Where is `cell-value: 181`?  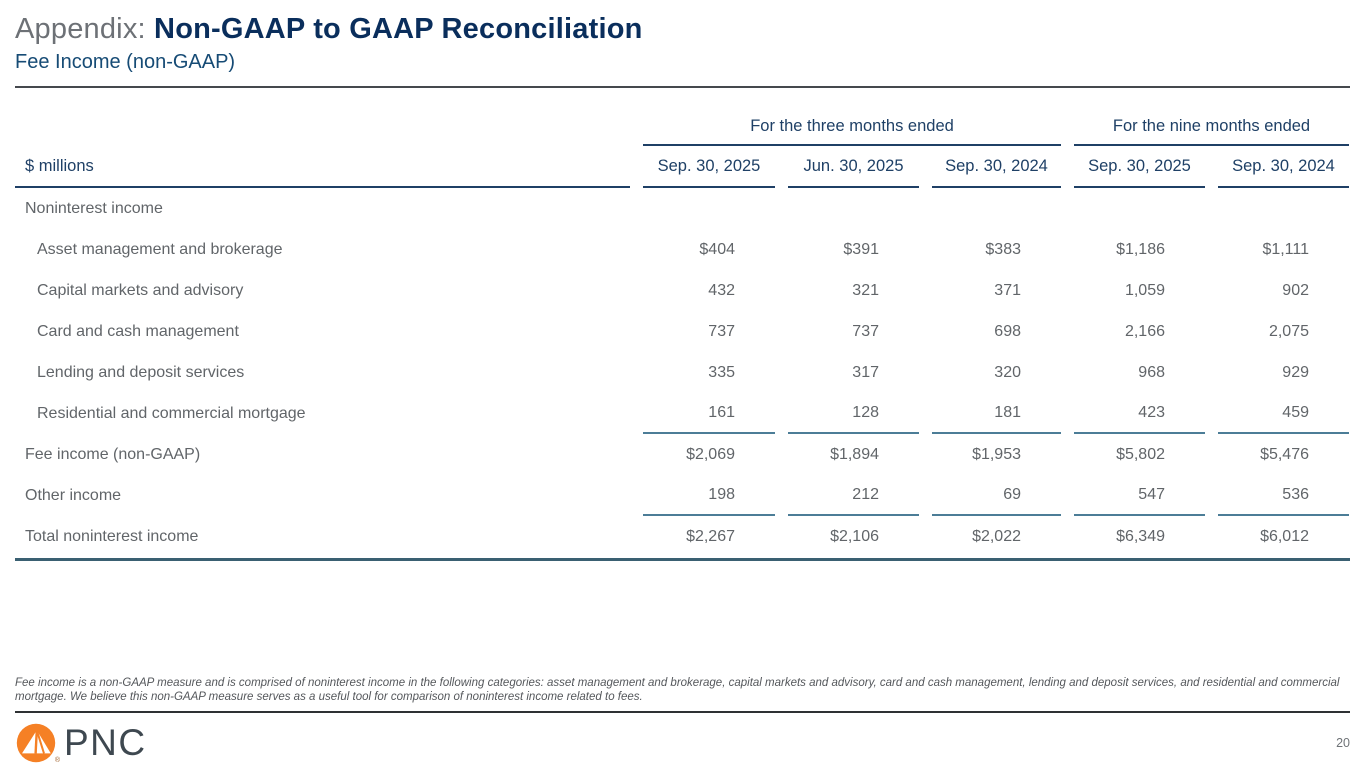
cell-value: 181 is located at coordinates (996, 413).